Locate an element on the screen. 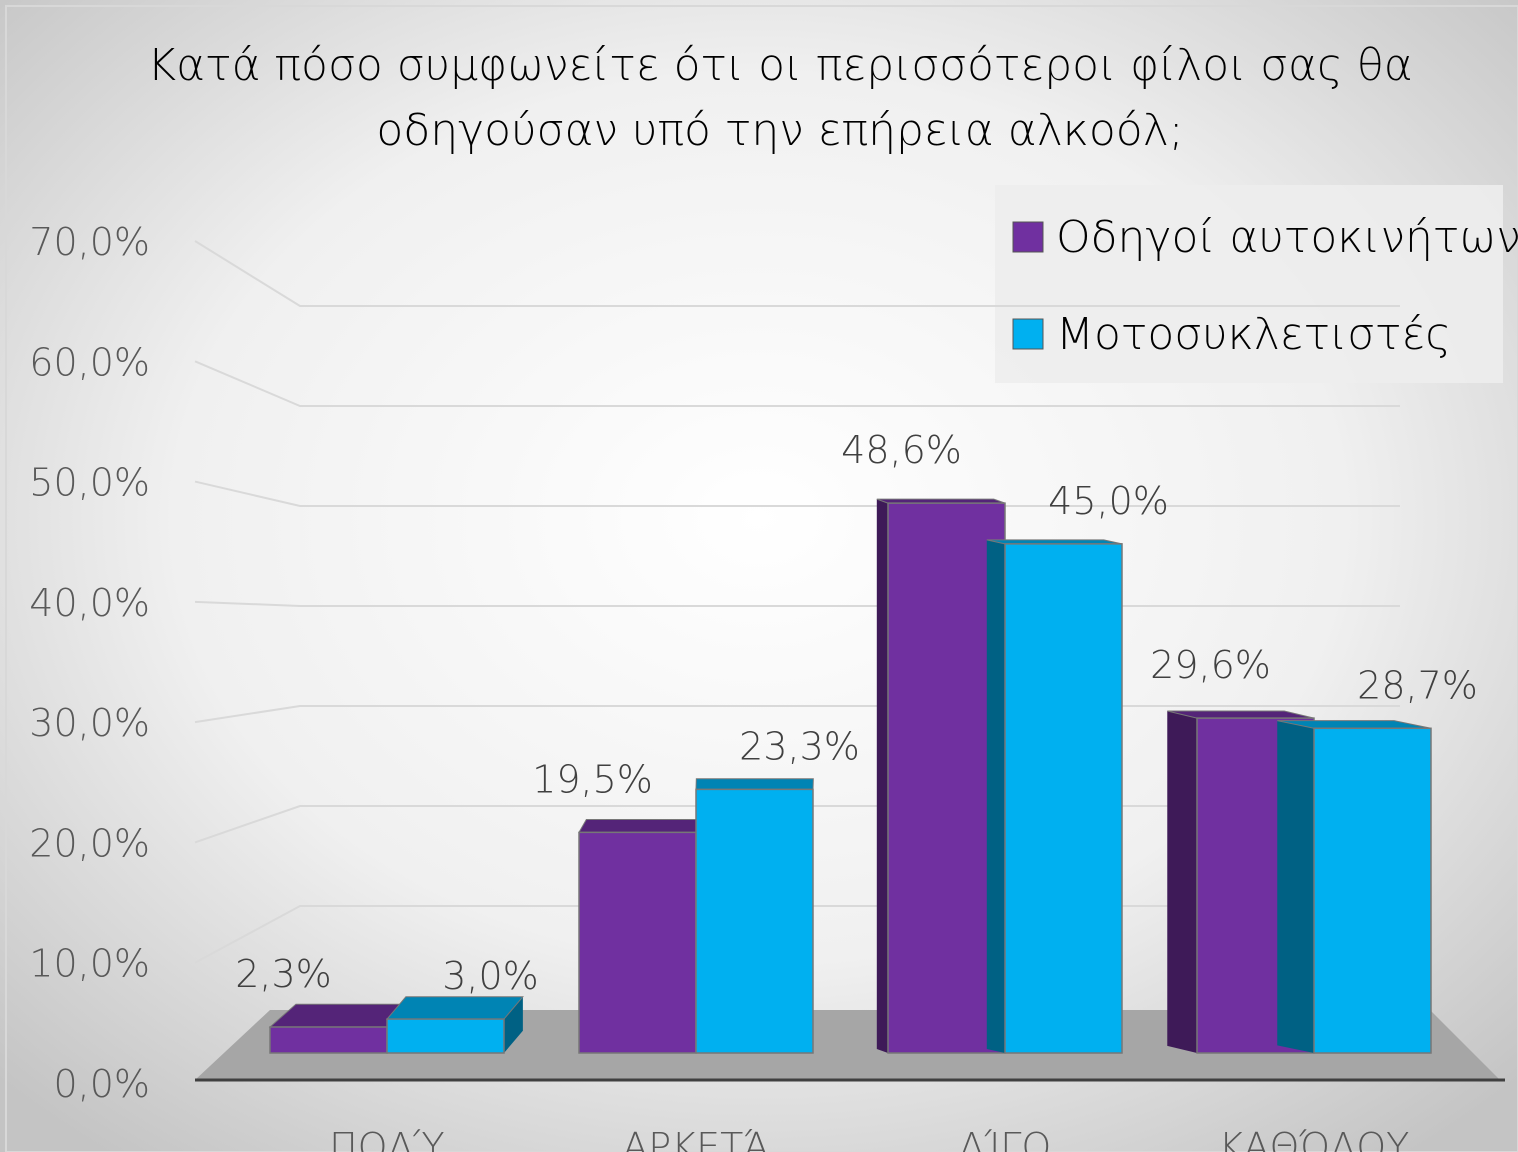  y-tick-label: 10,0% is located at coordinates (89, 964).